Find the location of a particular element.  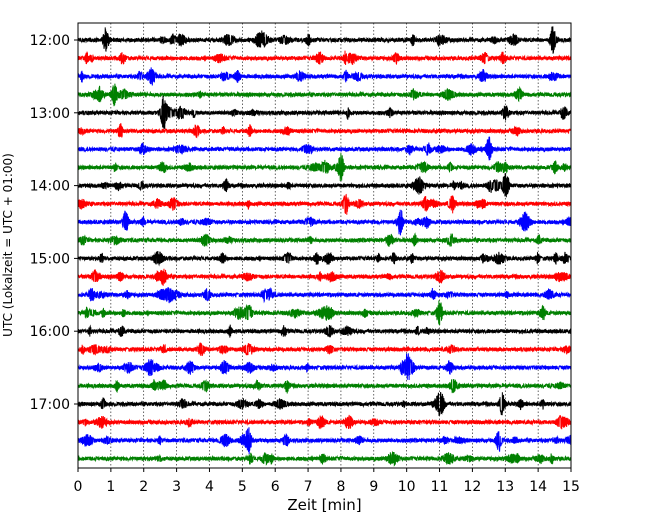

x-tick-label-2: 2 is located at coordinates (143, 487).